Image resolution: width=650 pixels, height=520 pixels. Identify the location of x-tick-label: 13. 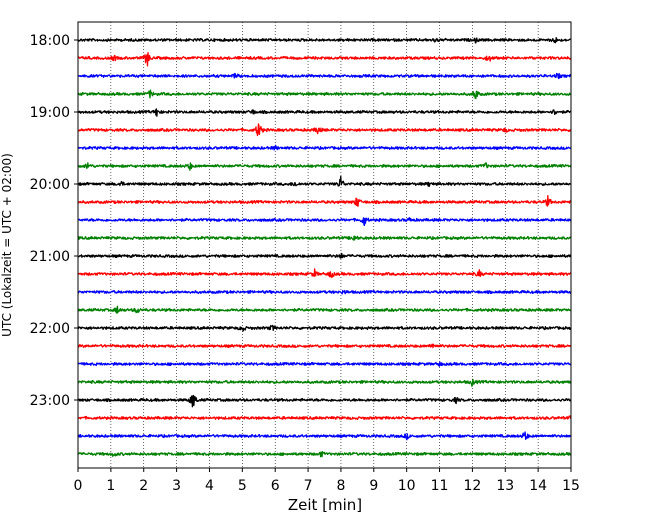
(505, 486).